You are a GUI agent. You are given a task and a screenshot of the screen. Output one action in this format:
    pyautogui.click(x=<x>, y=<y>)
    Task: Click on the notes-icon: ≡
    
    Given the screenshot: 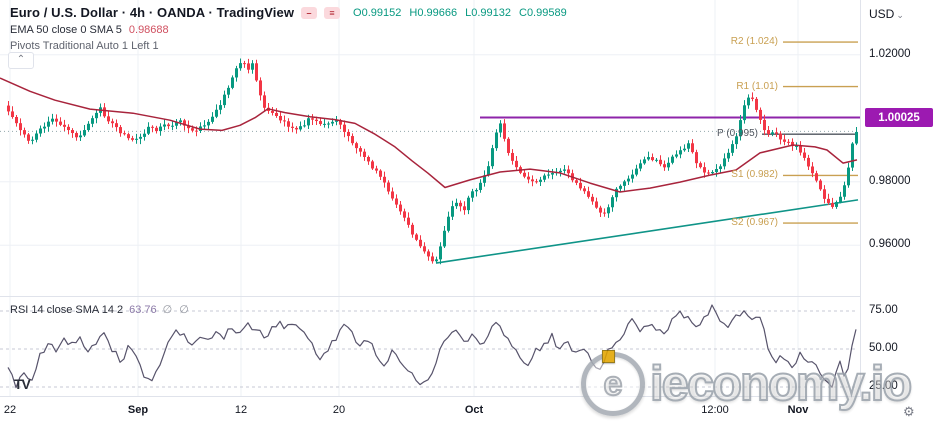 What is the action you would take?
    pyautogui.click(x=332, y=12)
    